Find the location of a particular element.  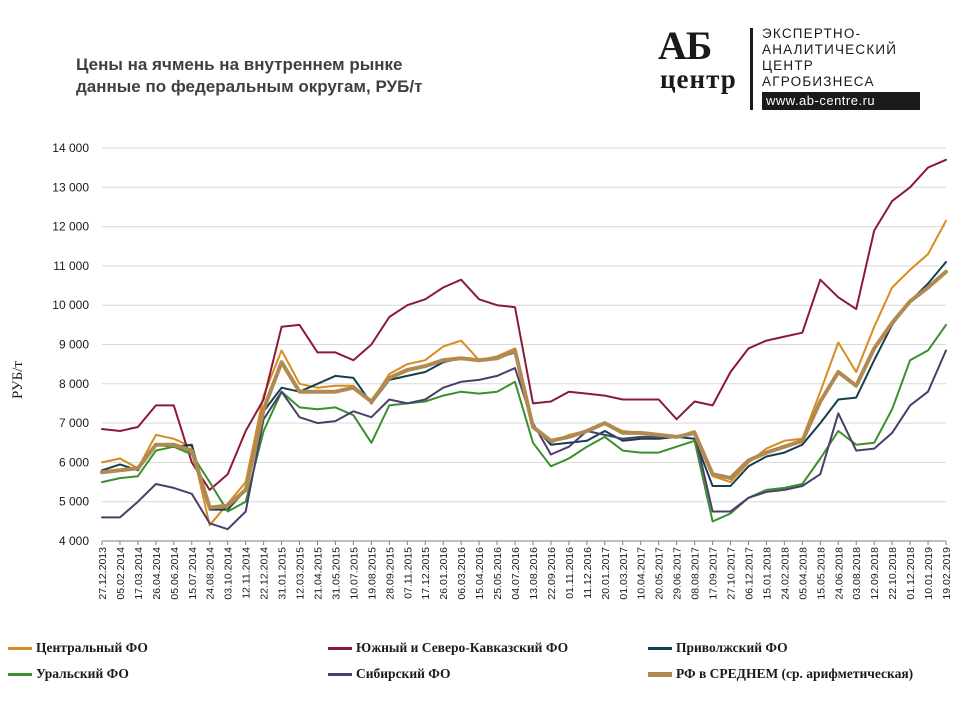

x-tick-label: 19.02.2019 is located at coordinates (947, 573).